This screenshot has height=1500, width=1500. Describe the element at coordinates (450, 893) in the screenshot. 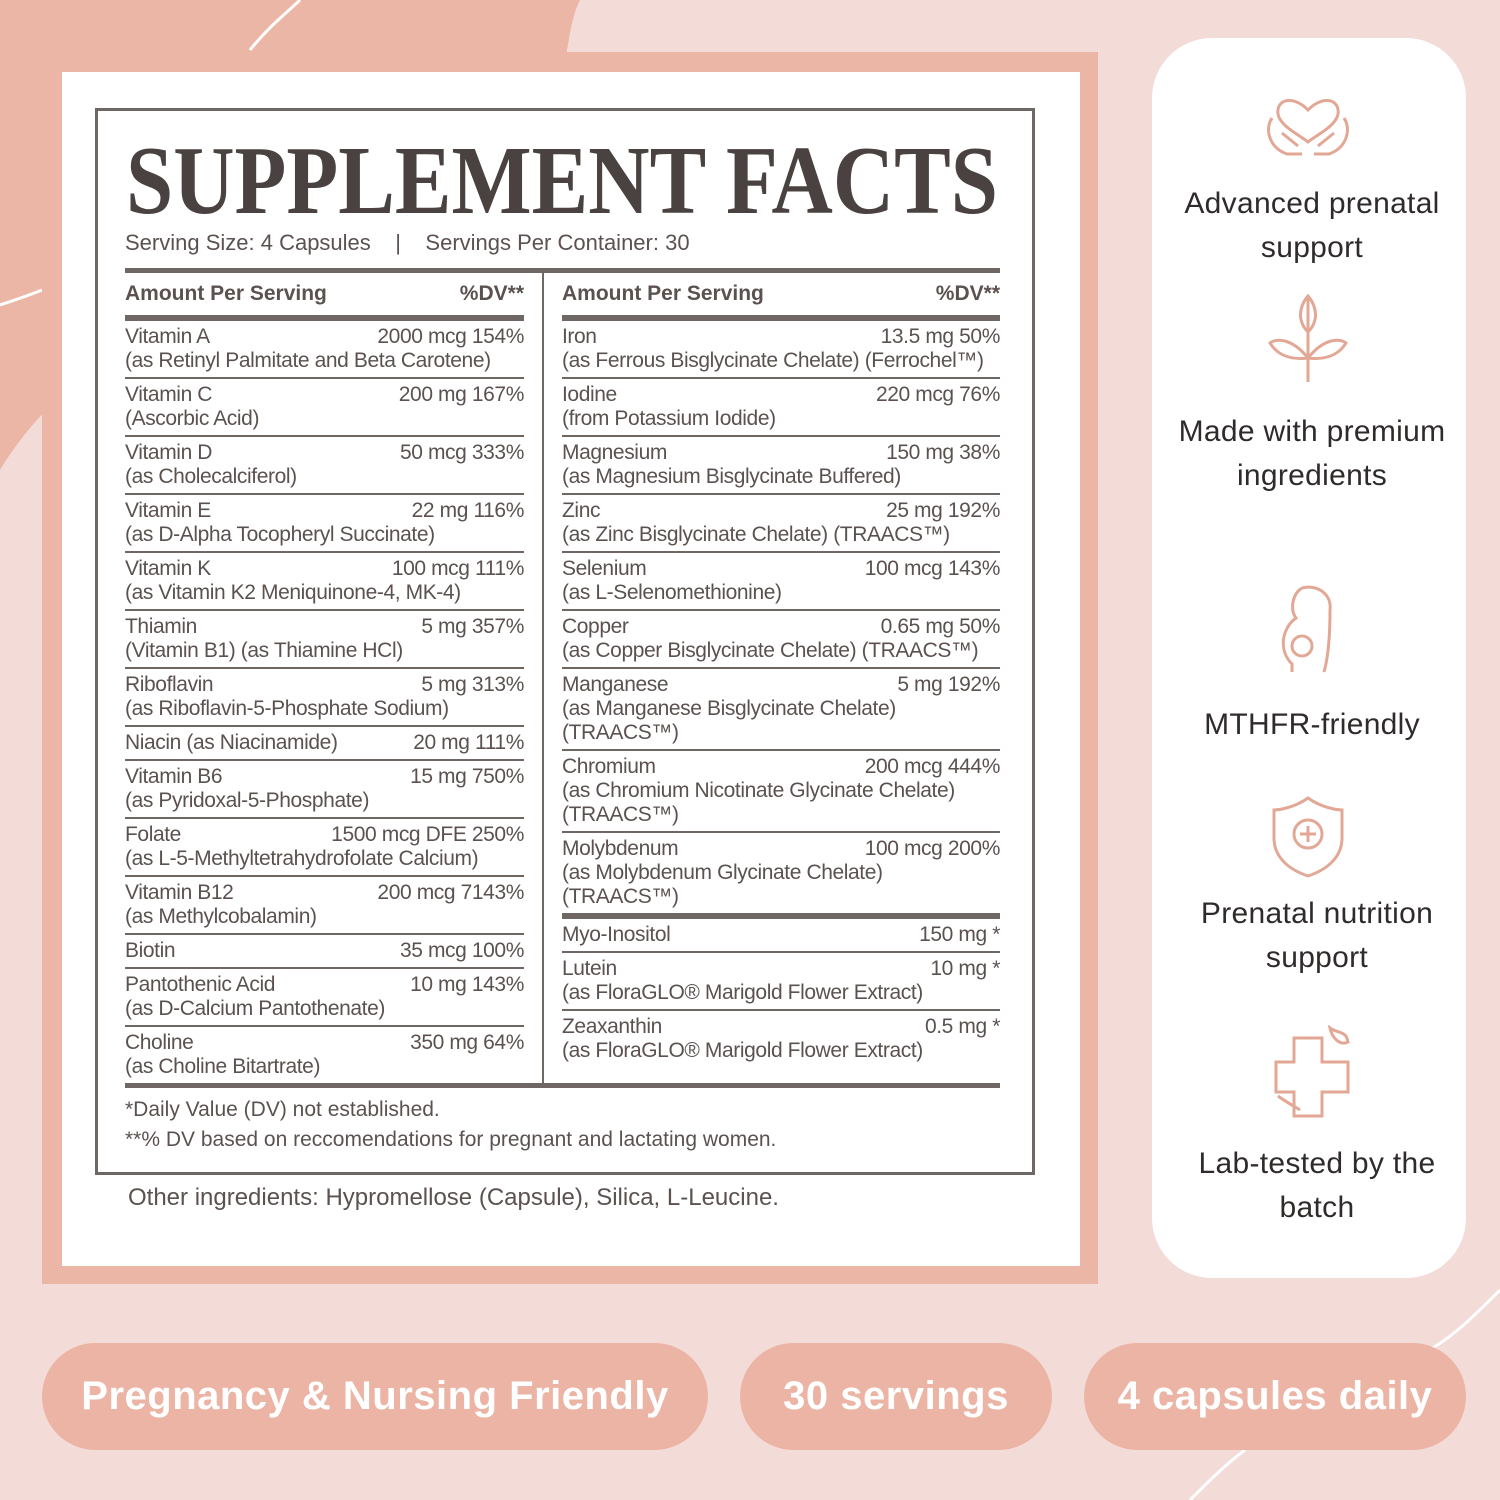

I see `nutrient-values: 200 mcg 7143%` at that location.